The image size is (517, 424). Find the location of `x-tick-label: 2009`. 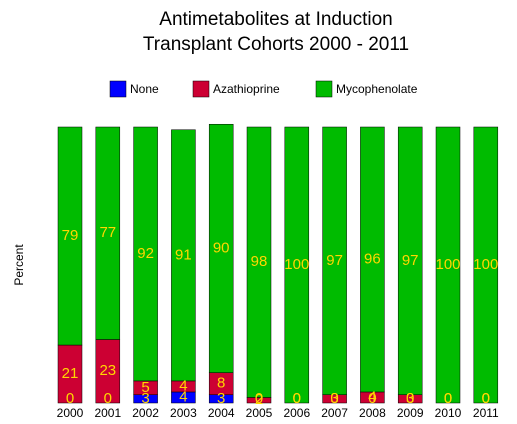

x-tick-label: 2009 is located at coordinates (410, 413).